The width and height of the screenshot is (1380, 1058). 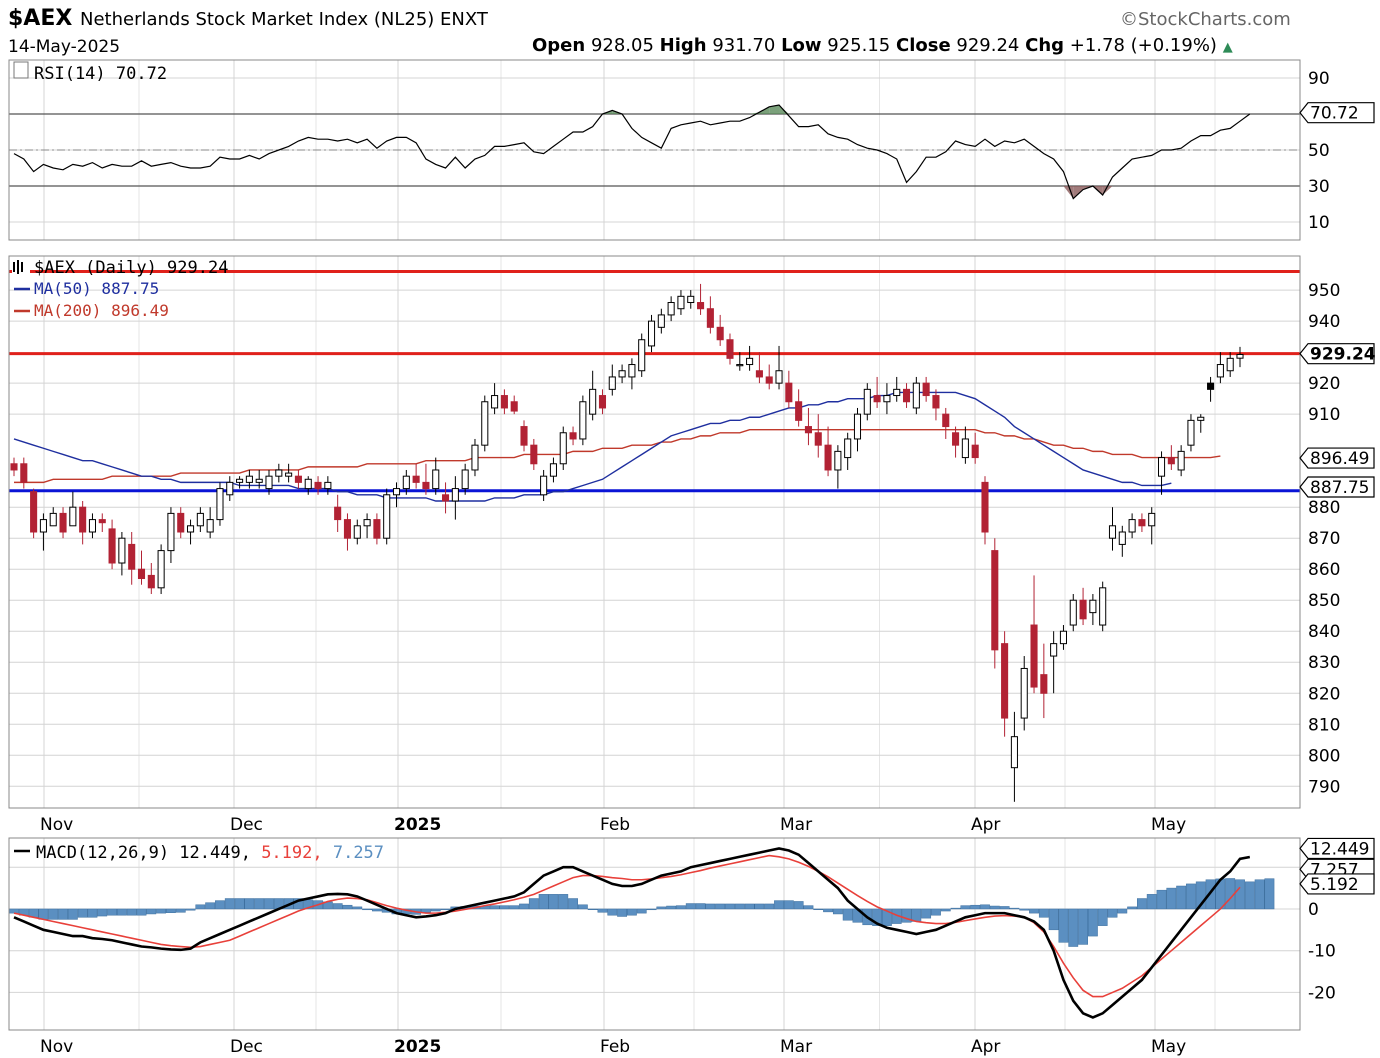 What do you see at coordinates (1324, 291) in the screenshot?
I see `price-tick-label: 950` at bounding box center [1324, 291].